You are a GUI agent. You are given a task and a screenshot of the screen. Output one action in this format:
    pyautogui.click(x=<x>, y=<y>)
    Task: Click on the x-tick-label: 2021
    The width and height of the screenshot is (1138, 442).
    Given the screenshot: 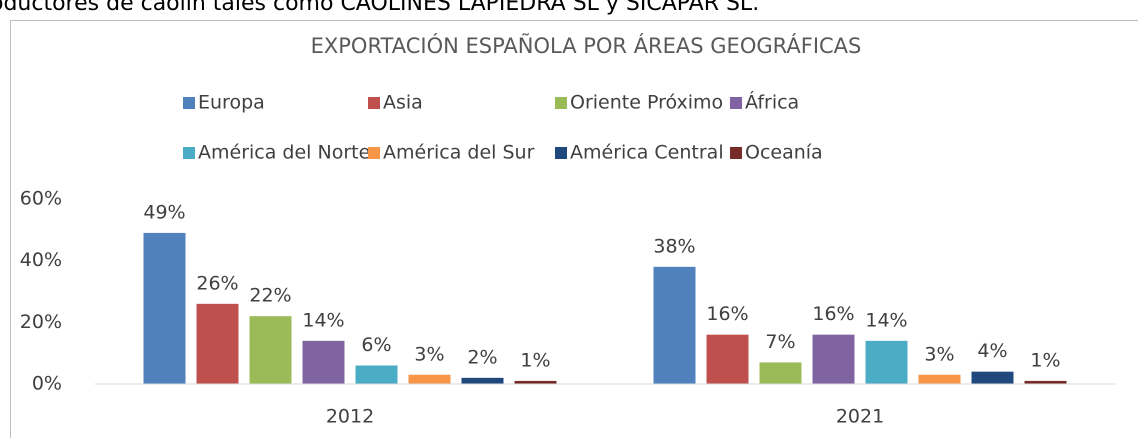 What is the action you would take?
    pyautogui.click(x=860, y=417)
    